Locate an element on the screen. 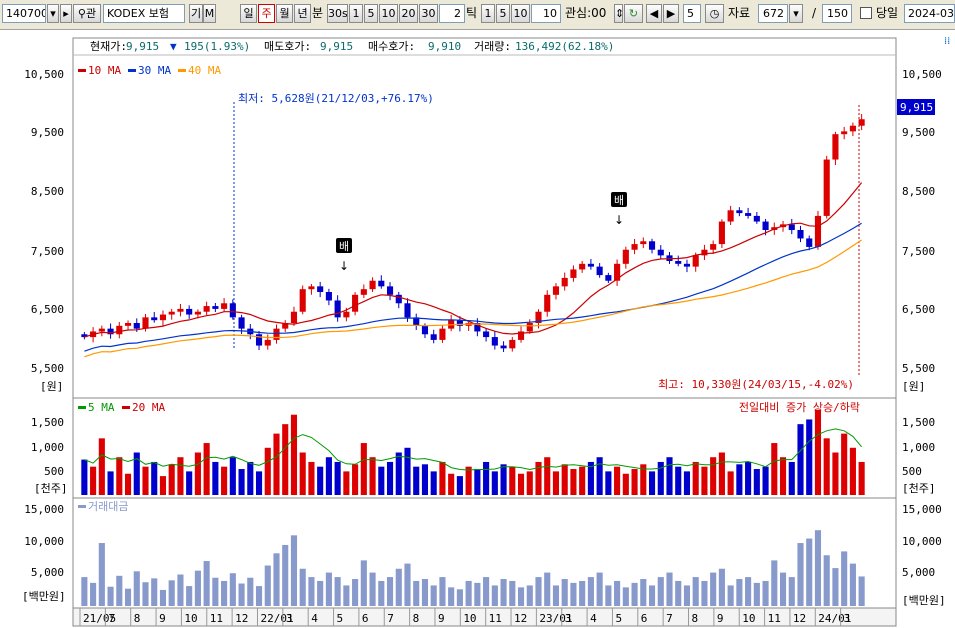 The image size is (955, 628). play-next-button: ▶ is located at coordinates (671, 13).